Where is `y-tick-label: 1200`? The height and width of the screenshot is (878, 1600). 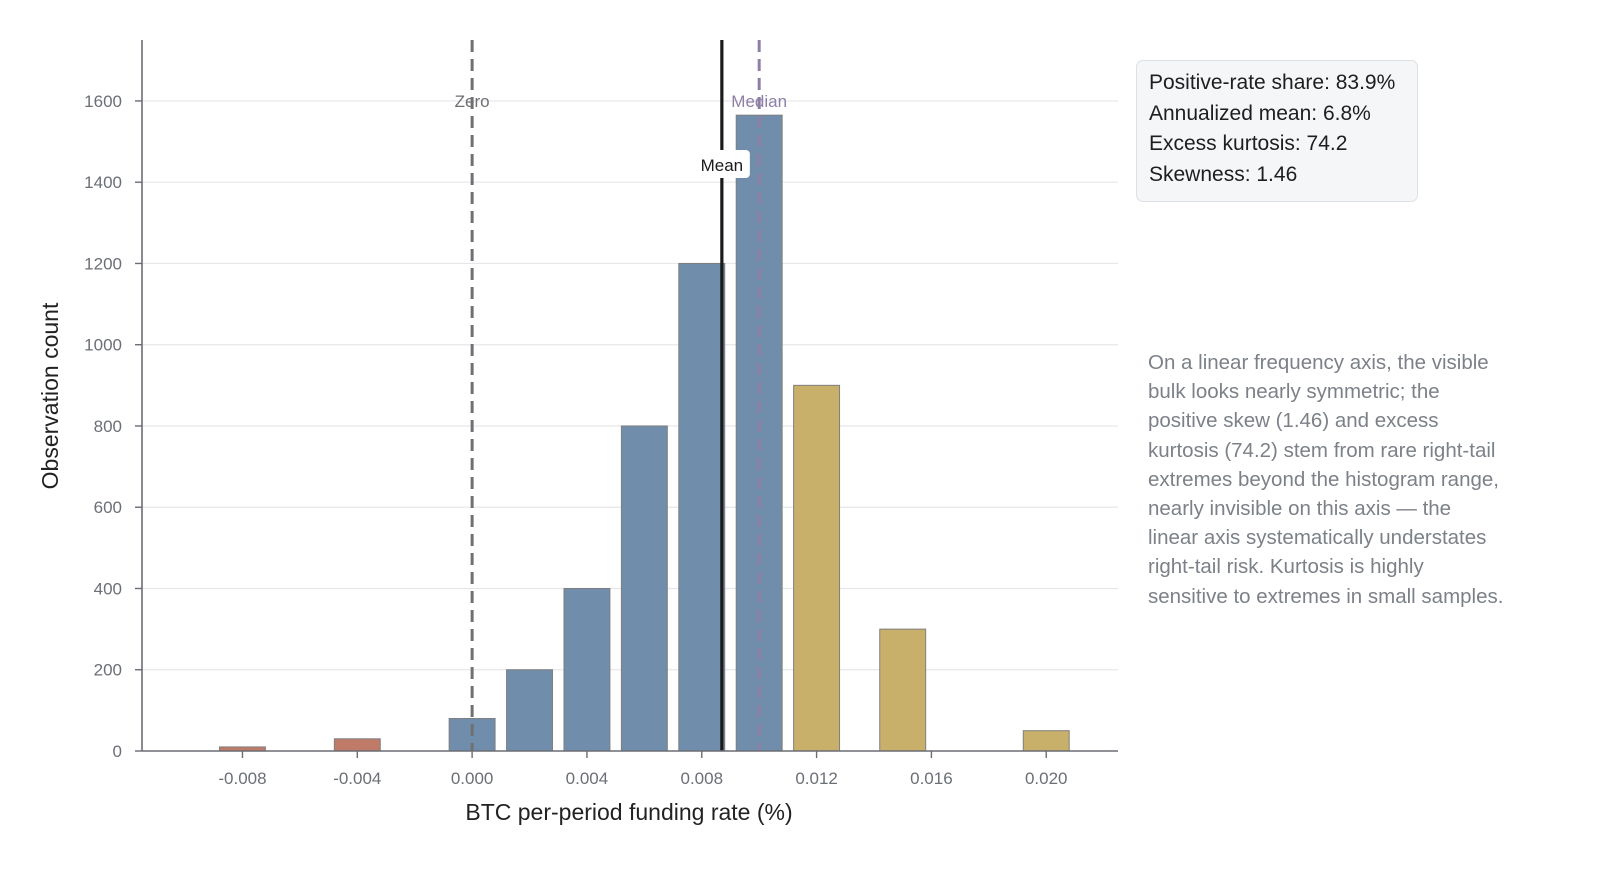 y-tick-label: 1200 is located at coordinates (103, 263).